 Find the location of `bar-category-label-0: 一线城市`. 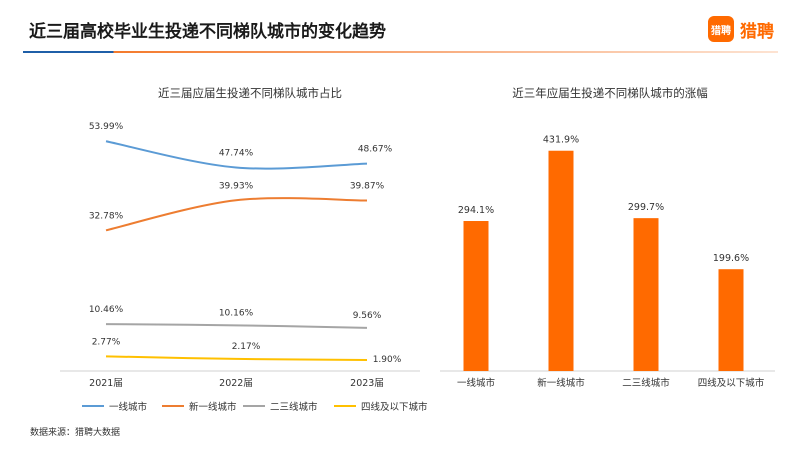

bar-category-label-0: 一线城市 is located at coordinates (476, 383).